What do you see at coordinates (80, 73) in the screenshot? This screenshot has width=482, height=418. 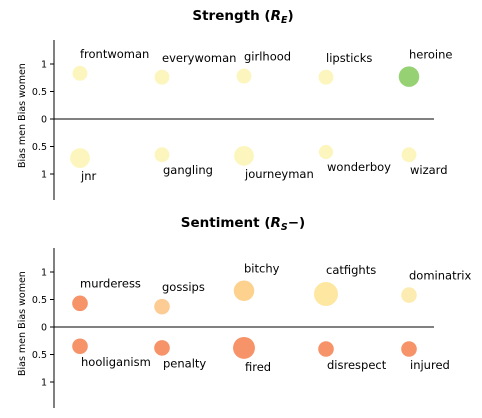 I see `data-point-frontwoman` at bounding box center [80, 73].